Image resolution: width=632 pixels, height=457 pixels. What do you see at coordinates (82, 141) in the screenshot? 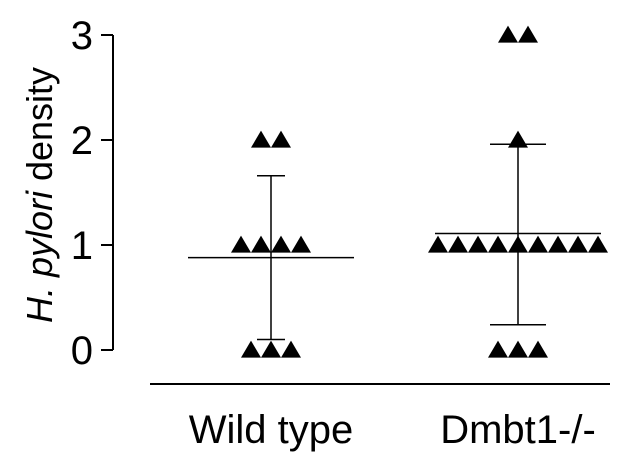
I see `y-tick-label-2: 2` at bounding box center [82, 141].